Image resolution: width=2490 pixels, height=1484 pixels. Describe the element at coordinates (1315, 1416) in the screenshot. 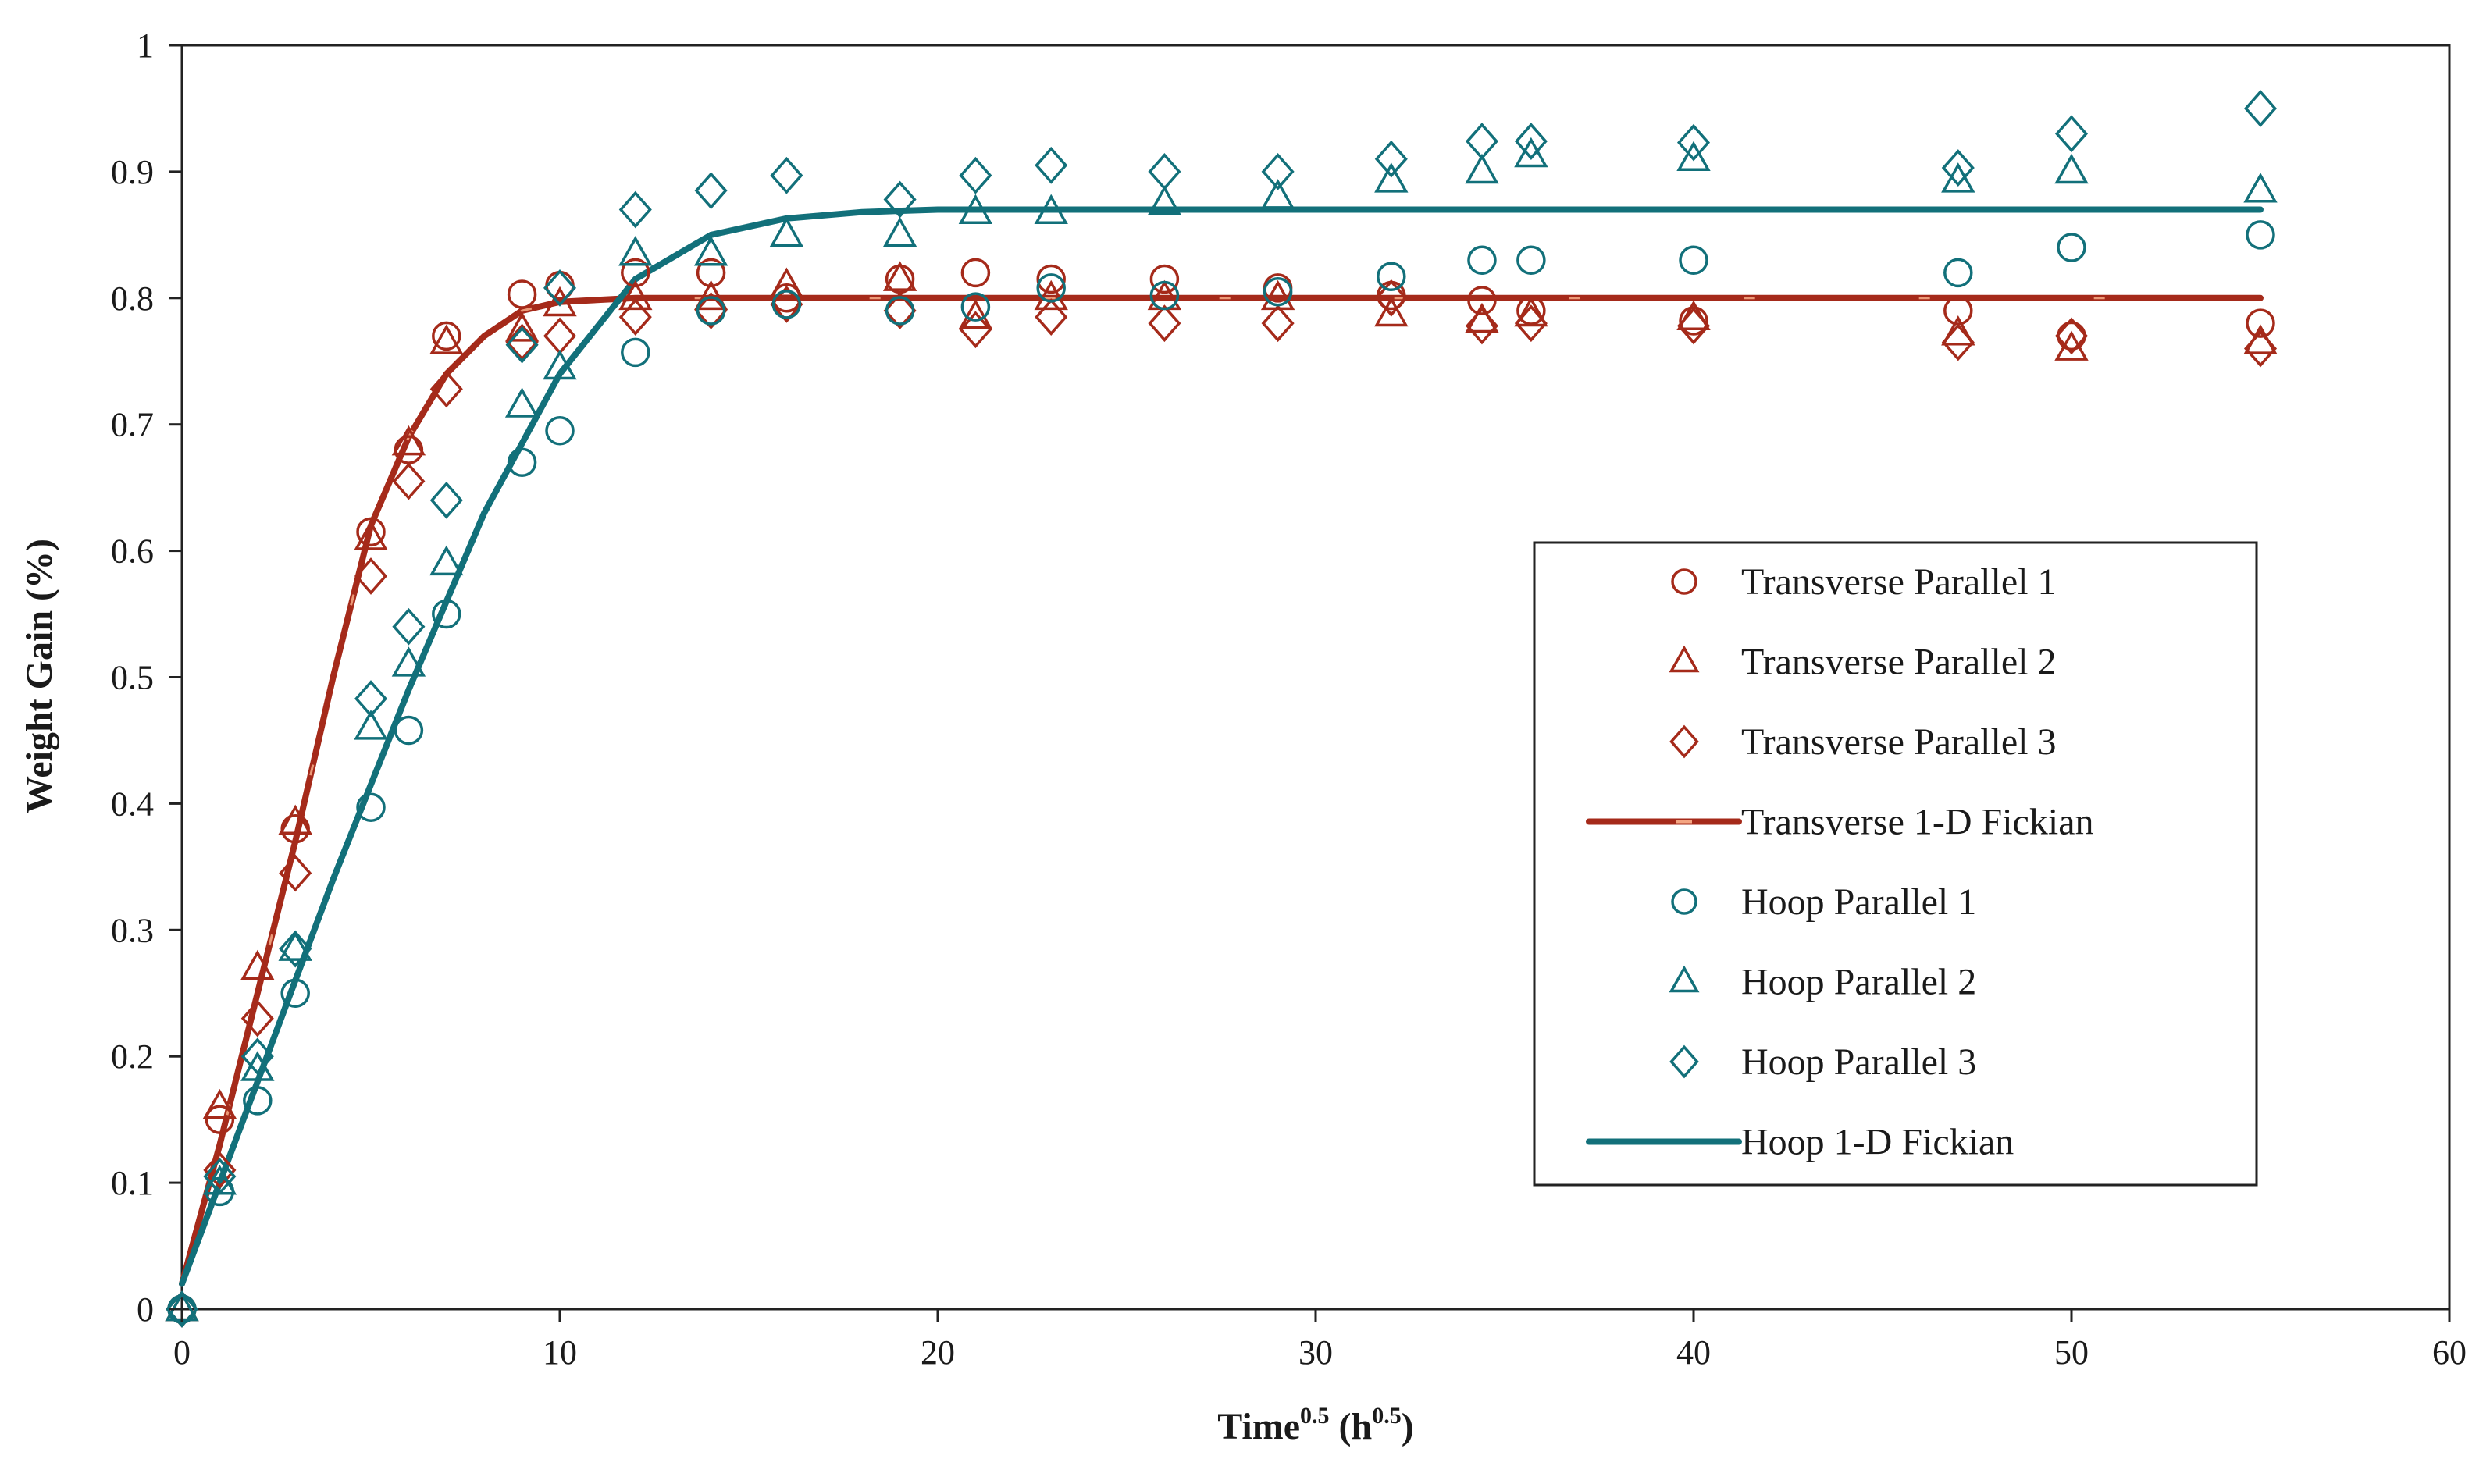

I see `x-axis-title-sup: 0.5` at that location.